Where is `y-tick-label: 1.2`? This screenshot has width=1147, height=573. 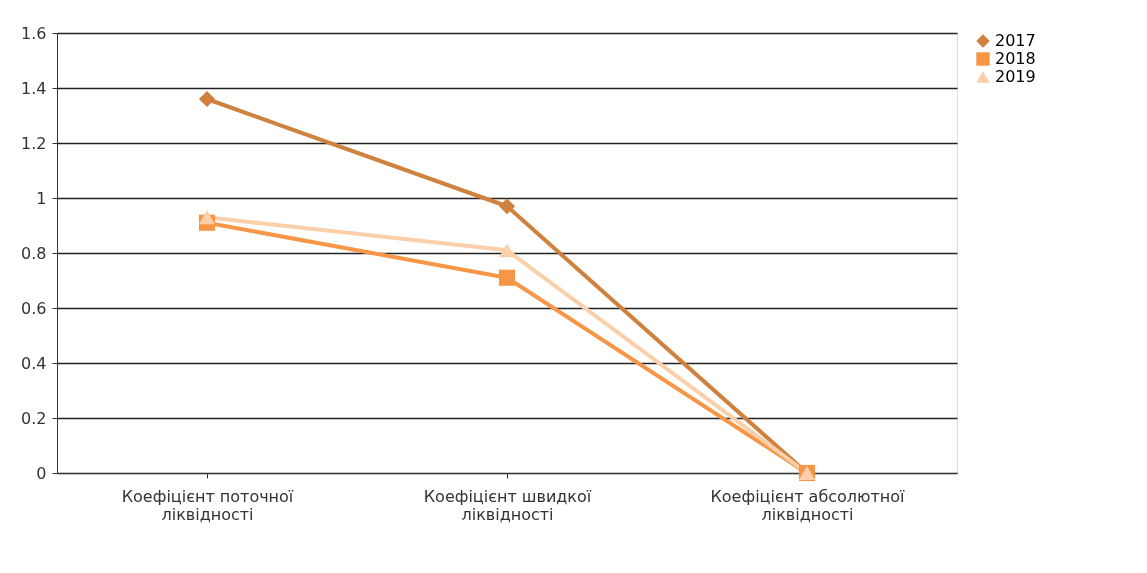
y-tick-label: 1.2 is located at coordinates (34, 143).